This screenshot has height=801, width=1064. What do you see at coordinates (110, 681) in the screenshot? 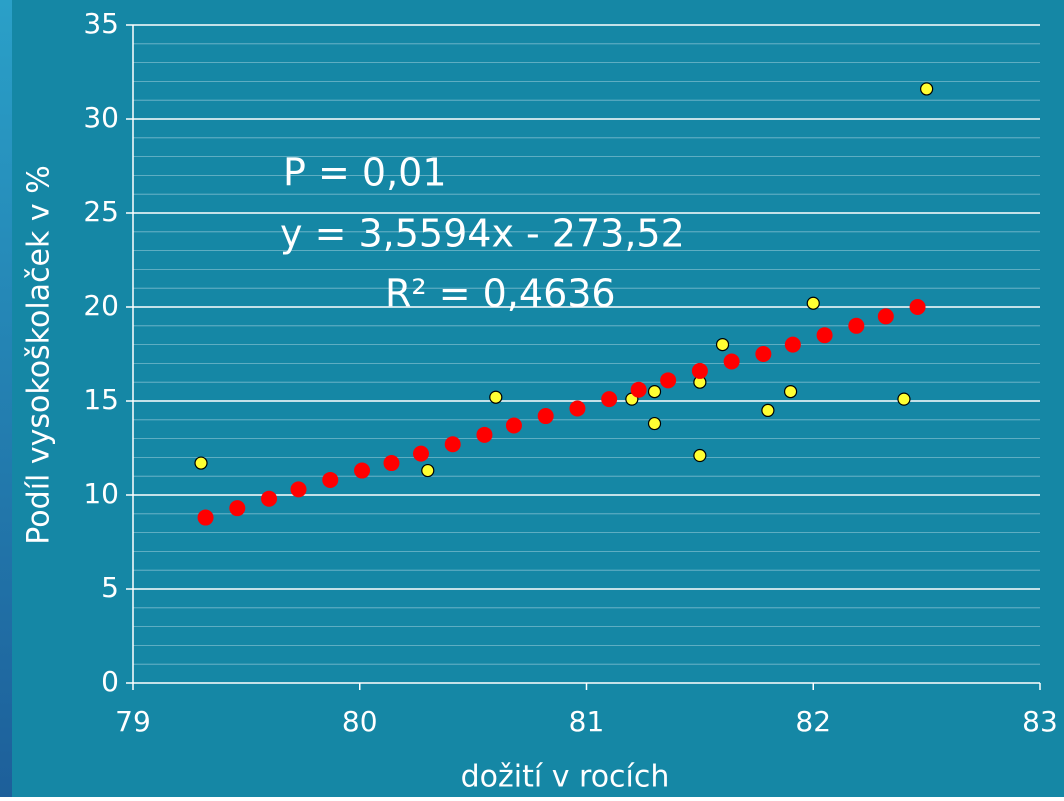
I see `y-tick-label: 0` at bounding box center [110, 681].